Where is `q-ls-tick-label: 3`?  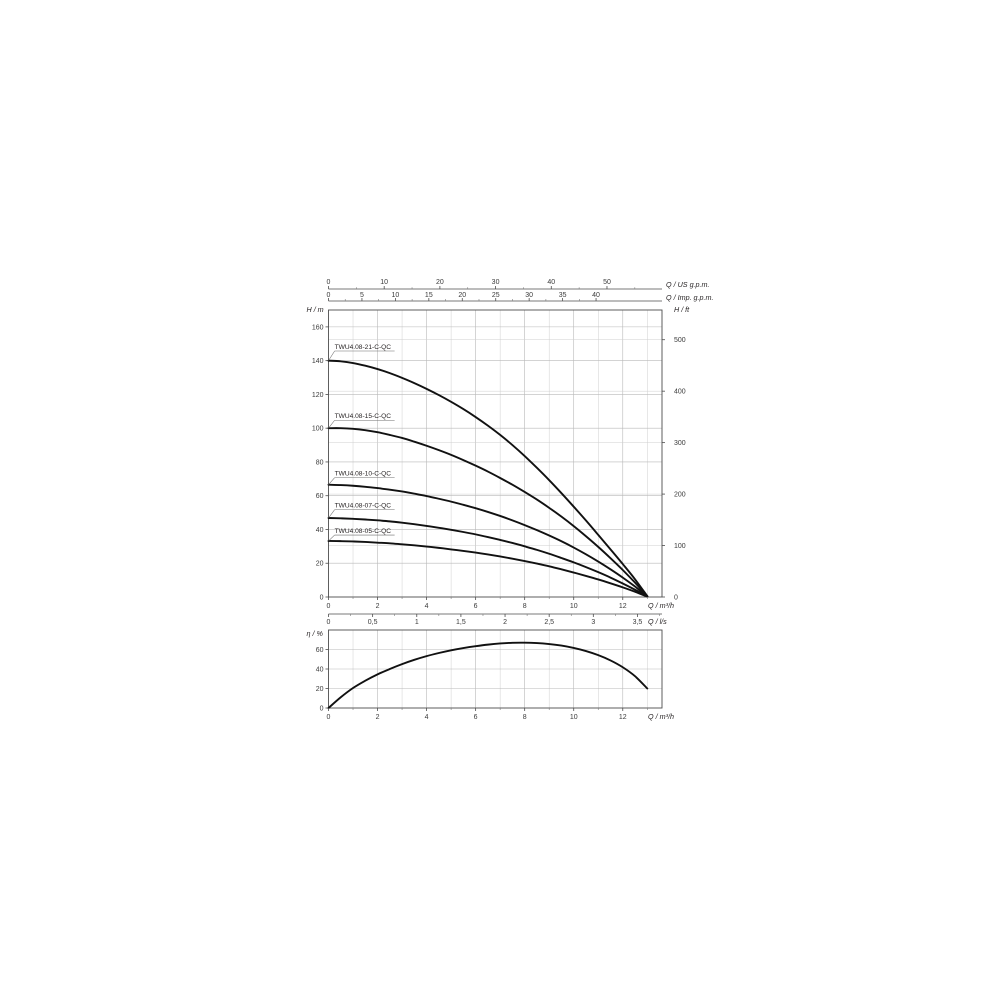
q-ls-tick-label: 3 is located at coordinates (593, 622).